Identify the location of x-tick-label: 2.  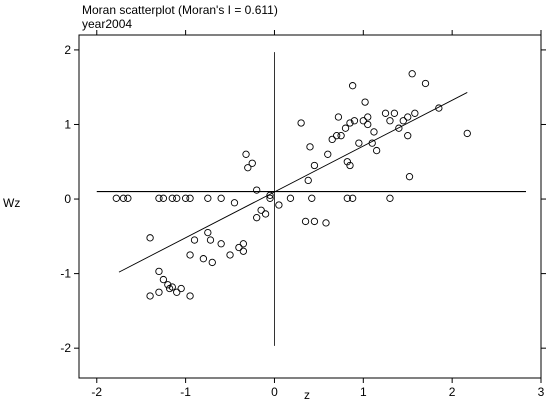
(452, 392).